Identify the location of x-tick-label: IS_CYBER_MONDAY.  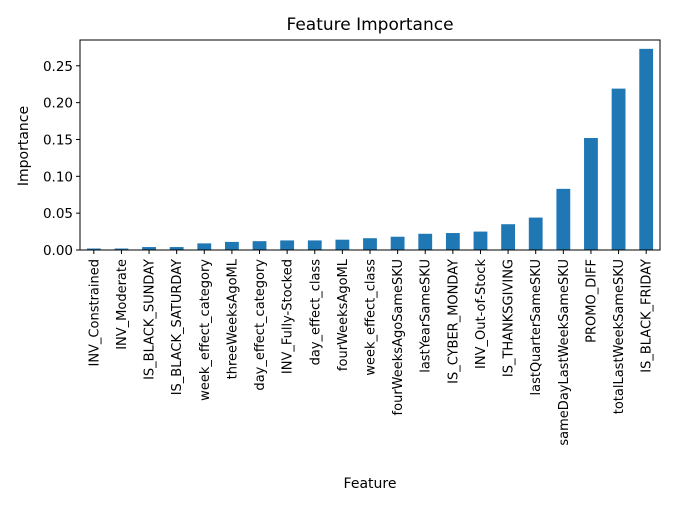
(453, 321).